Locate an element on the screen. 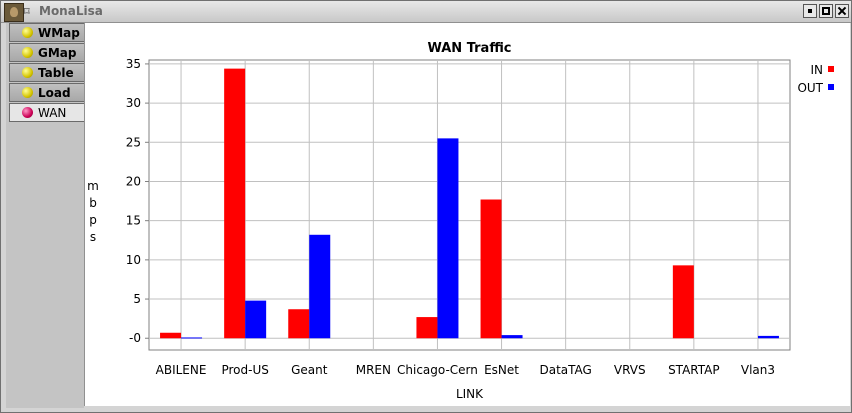  close-button is located at coordinates (842, 11).